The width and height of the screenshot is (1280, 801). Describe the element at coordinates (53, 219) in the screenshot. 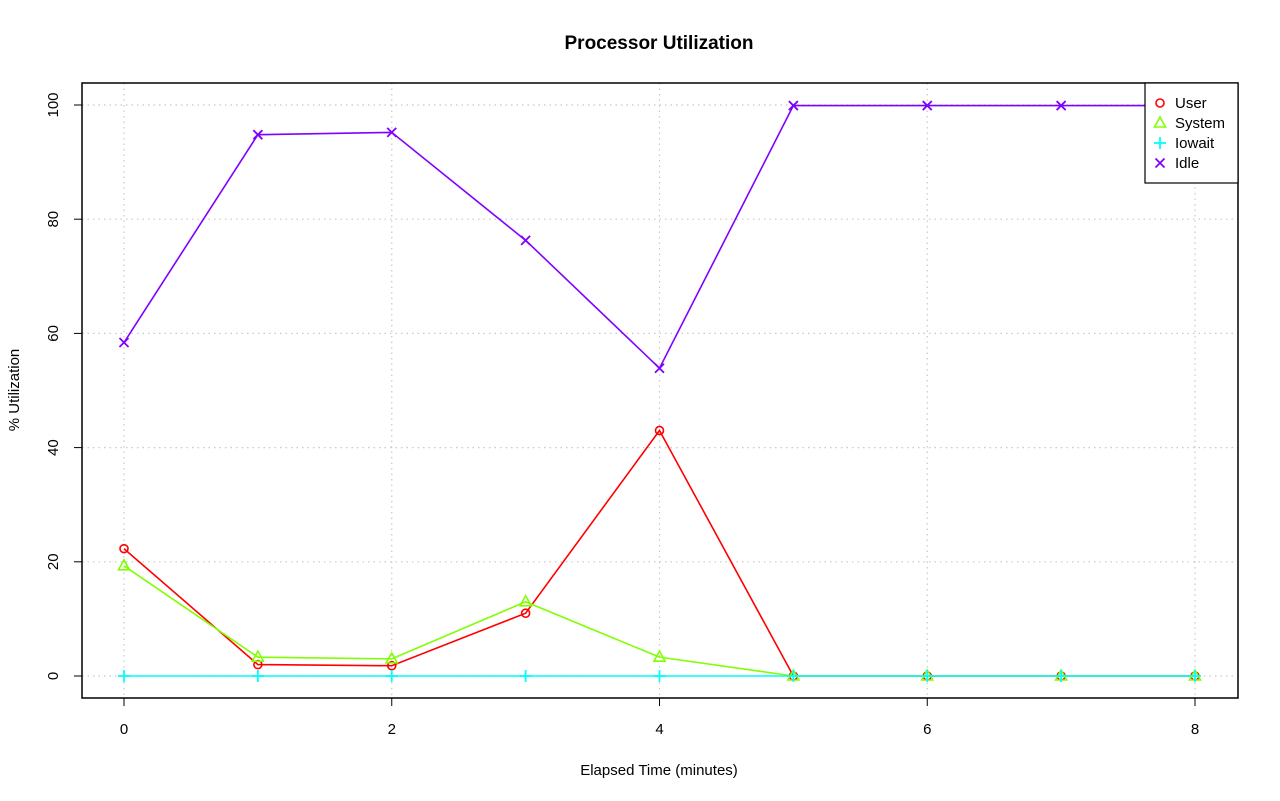

I see `y-tick-label: 80` at that location.